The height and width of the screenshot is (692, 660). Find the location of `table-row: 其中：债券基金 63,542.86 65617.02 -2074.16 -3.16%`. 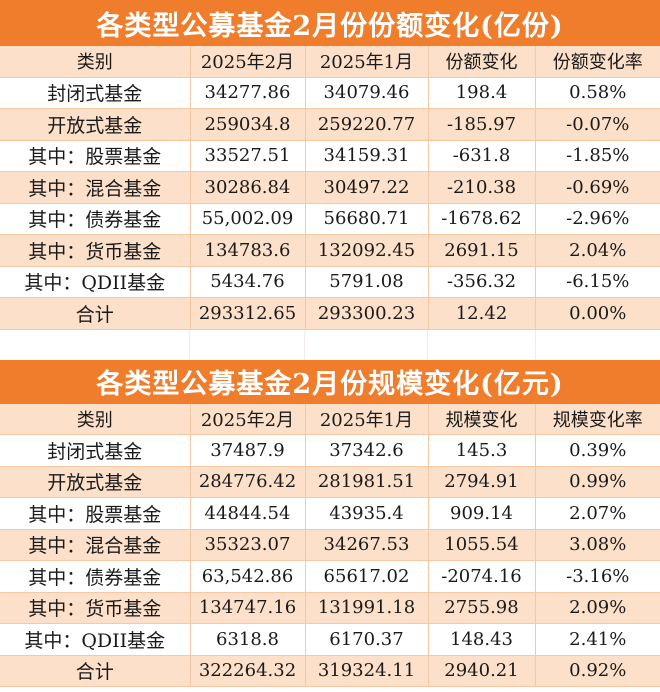

table-row: 其中：债券基金 63,542.86 65617.02 -2074.16 -3.16% is located at coordinates (330, 576).